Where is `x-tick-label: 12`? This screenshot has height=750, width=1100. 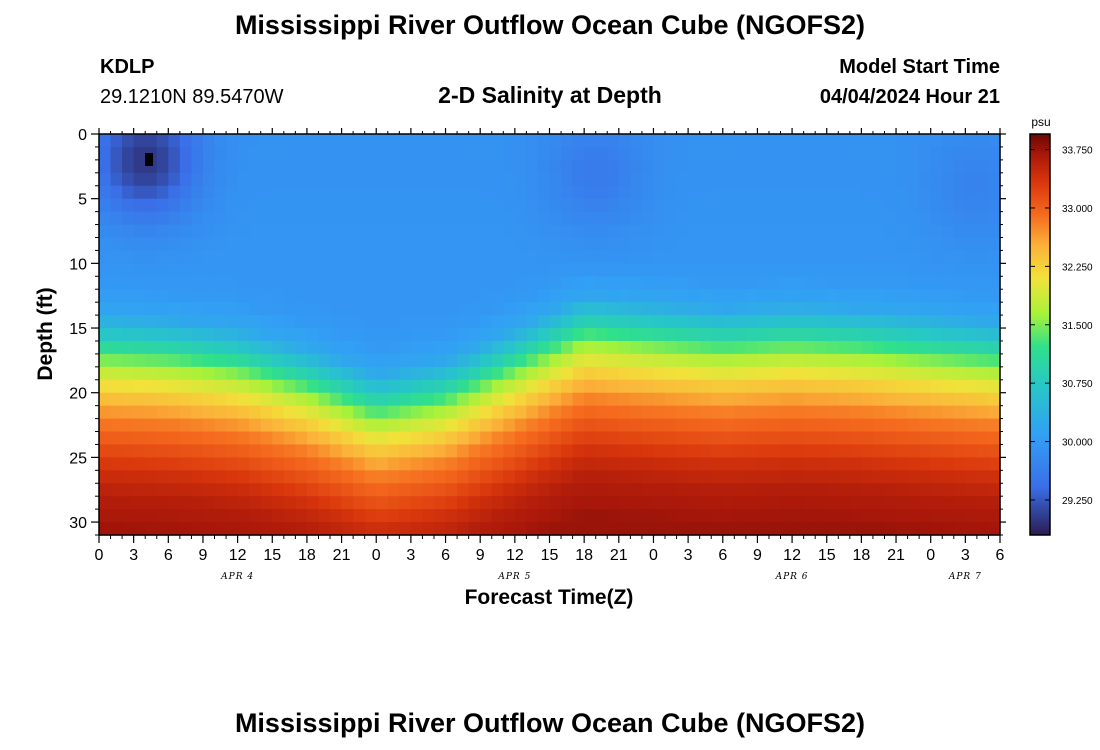
x-tick-label: 12 is located at coordinates (515, 555).